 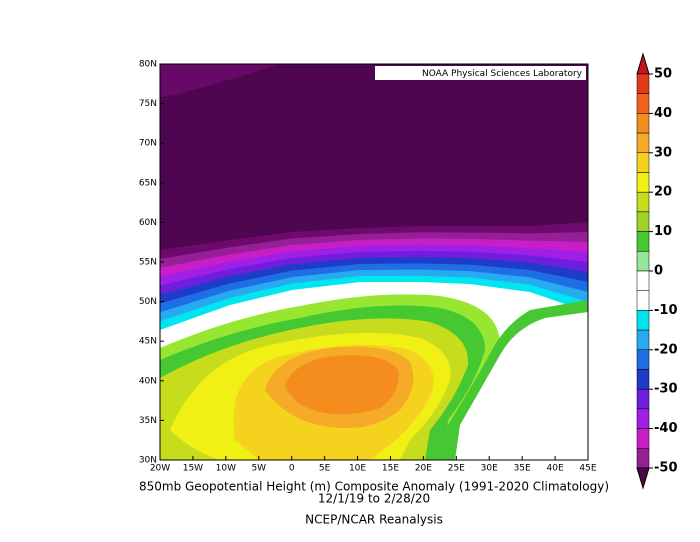 What do you see at coordinates (663, 113) in the screenshot?
I see `colorbar-label: 40` at bounding box center [663, 113].